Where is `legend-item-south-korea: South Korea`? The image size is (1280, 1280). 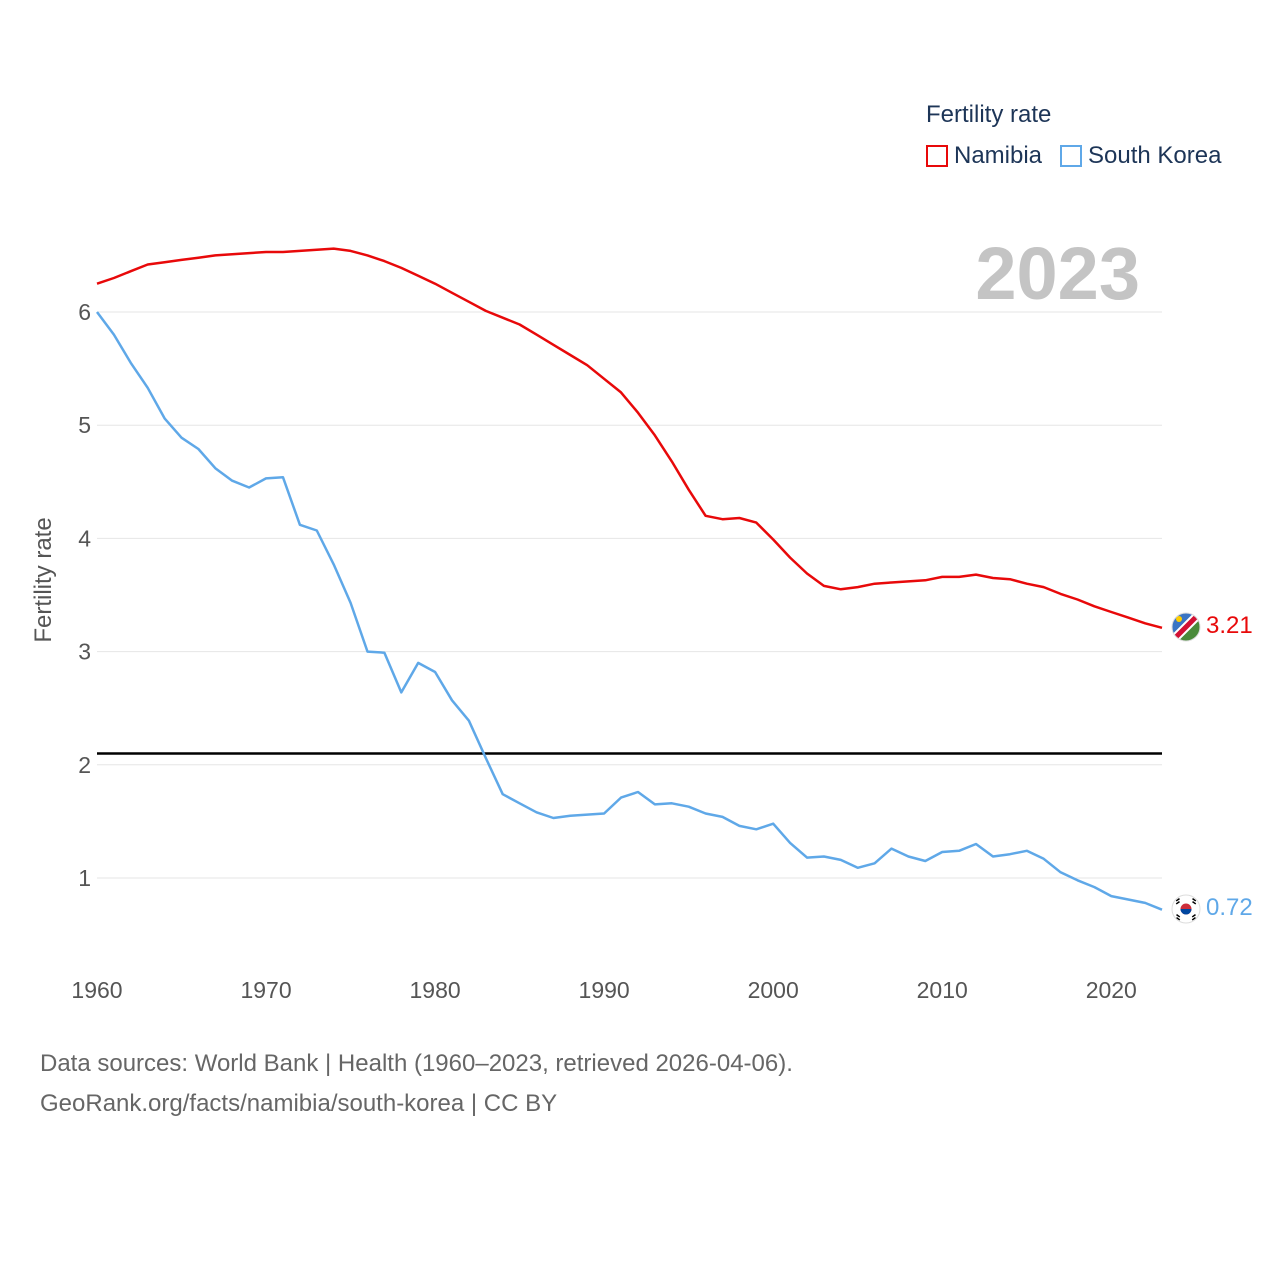
legend-item-south-korea: South Korea is located at coordinates (1140, 156).